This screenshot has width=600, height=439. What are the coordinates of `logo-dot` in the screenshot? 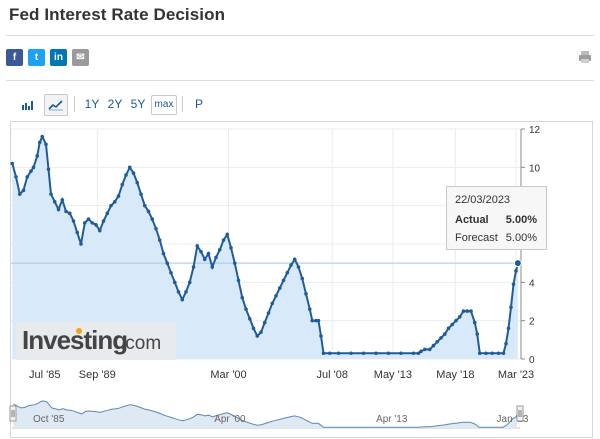 It's located at (79, 331).